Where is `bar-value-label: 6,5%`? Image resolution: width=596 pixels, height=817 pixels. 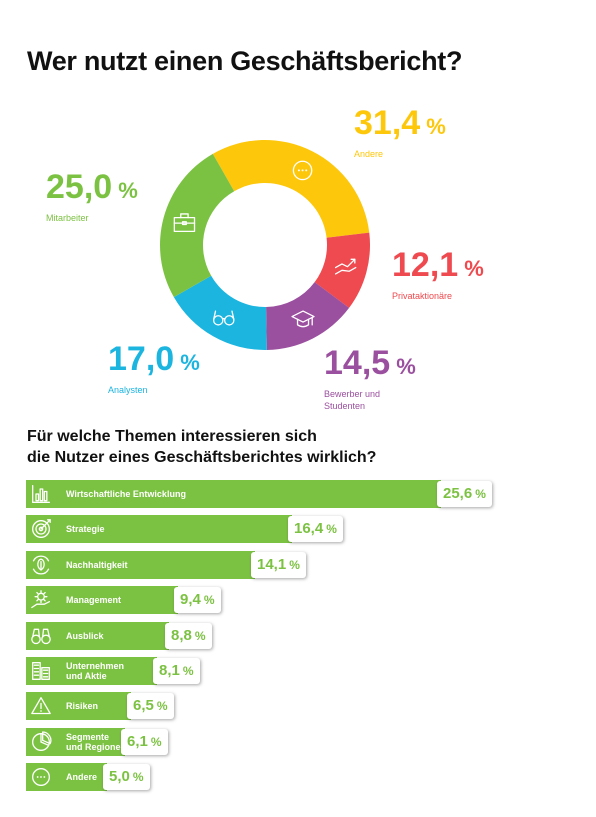
bar-value-label: 6,5% is located at coordinates (150, 706).